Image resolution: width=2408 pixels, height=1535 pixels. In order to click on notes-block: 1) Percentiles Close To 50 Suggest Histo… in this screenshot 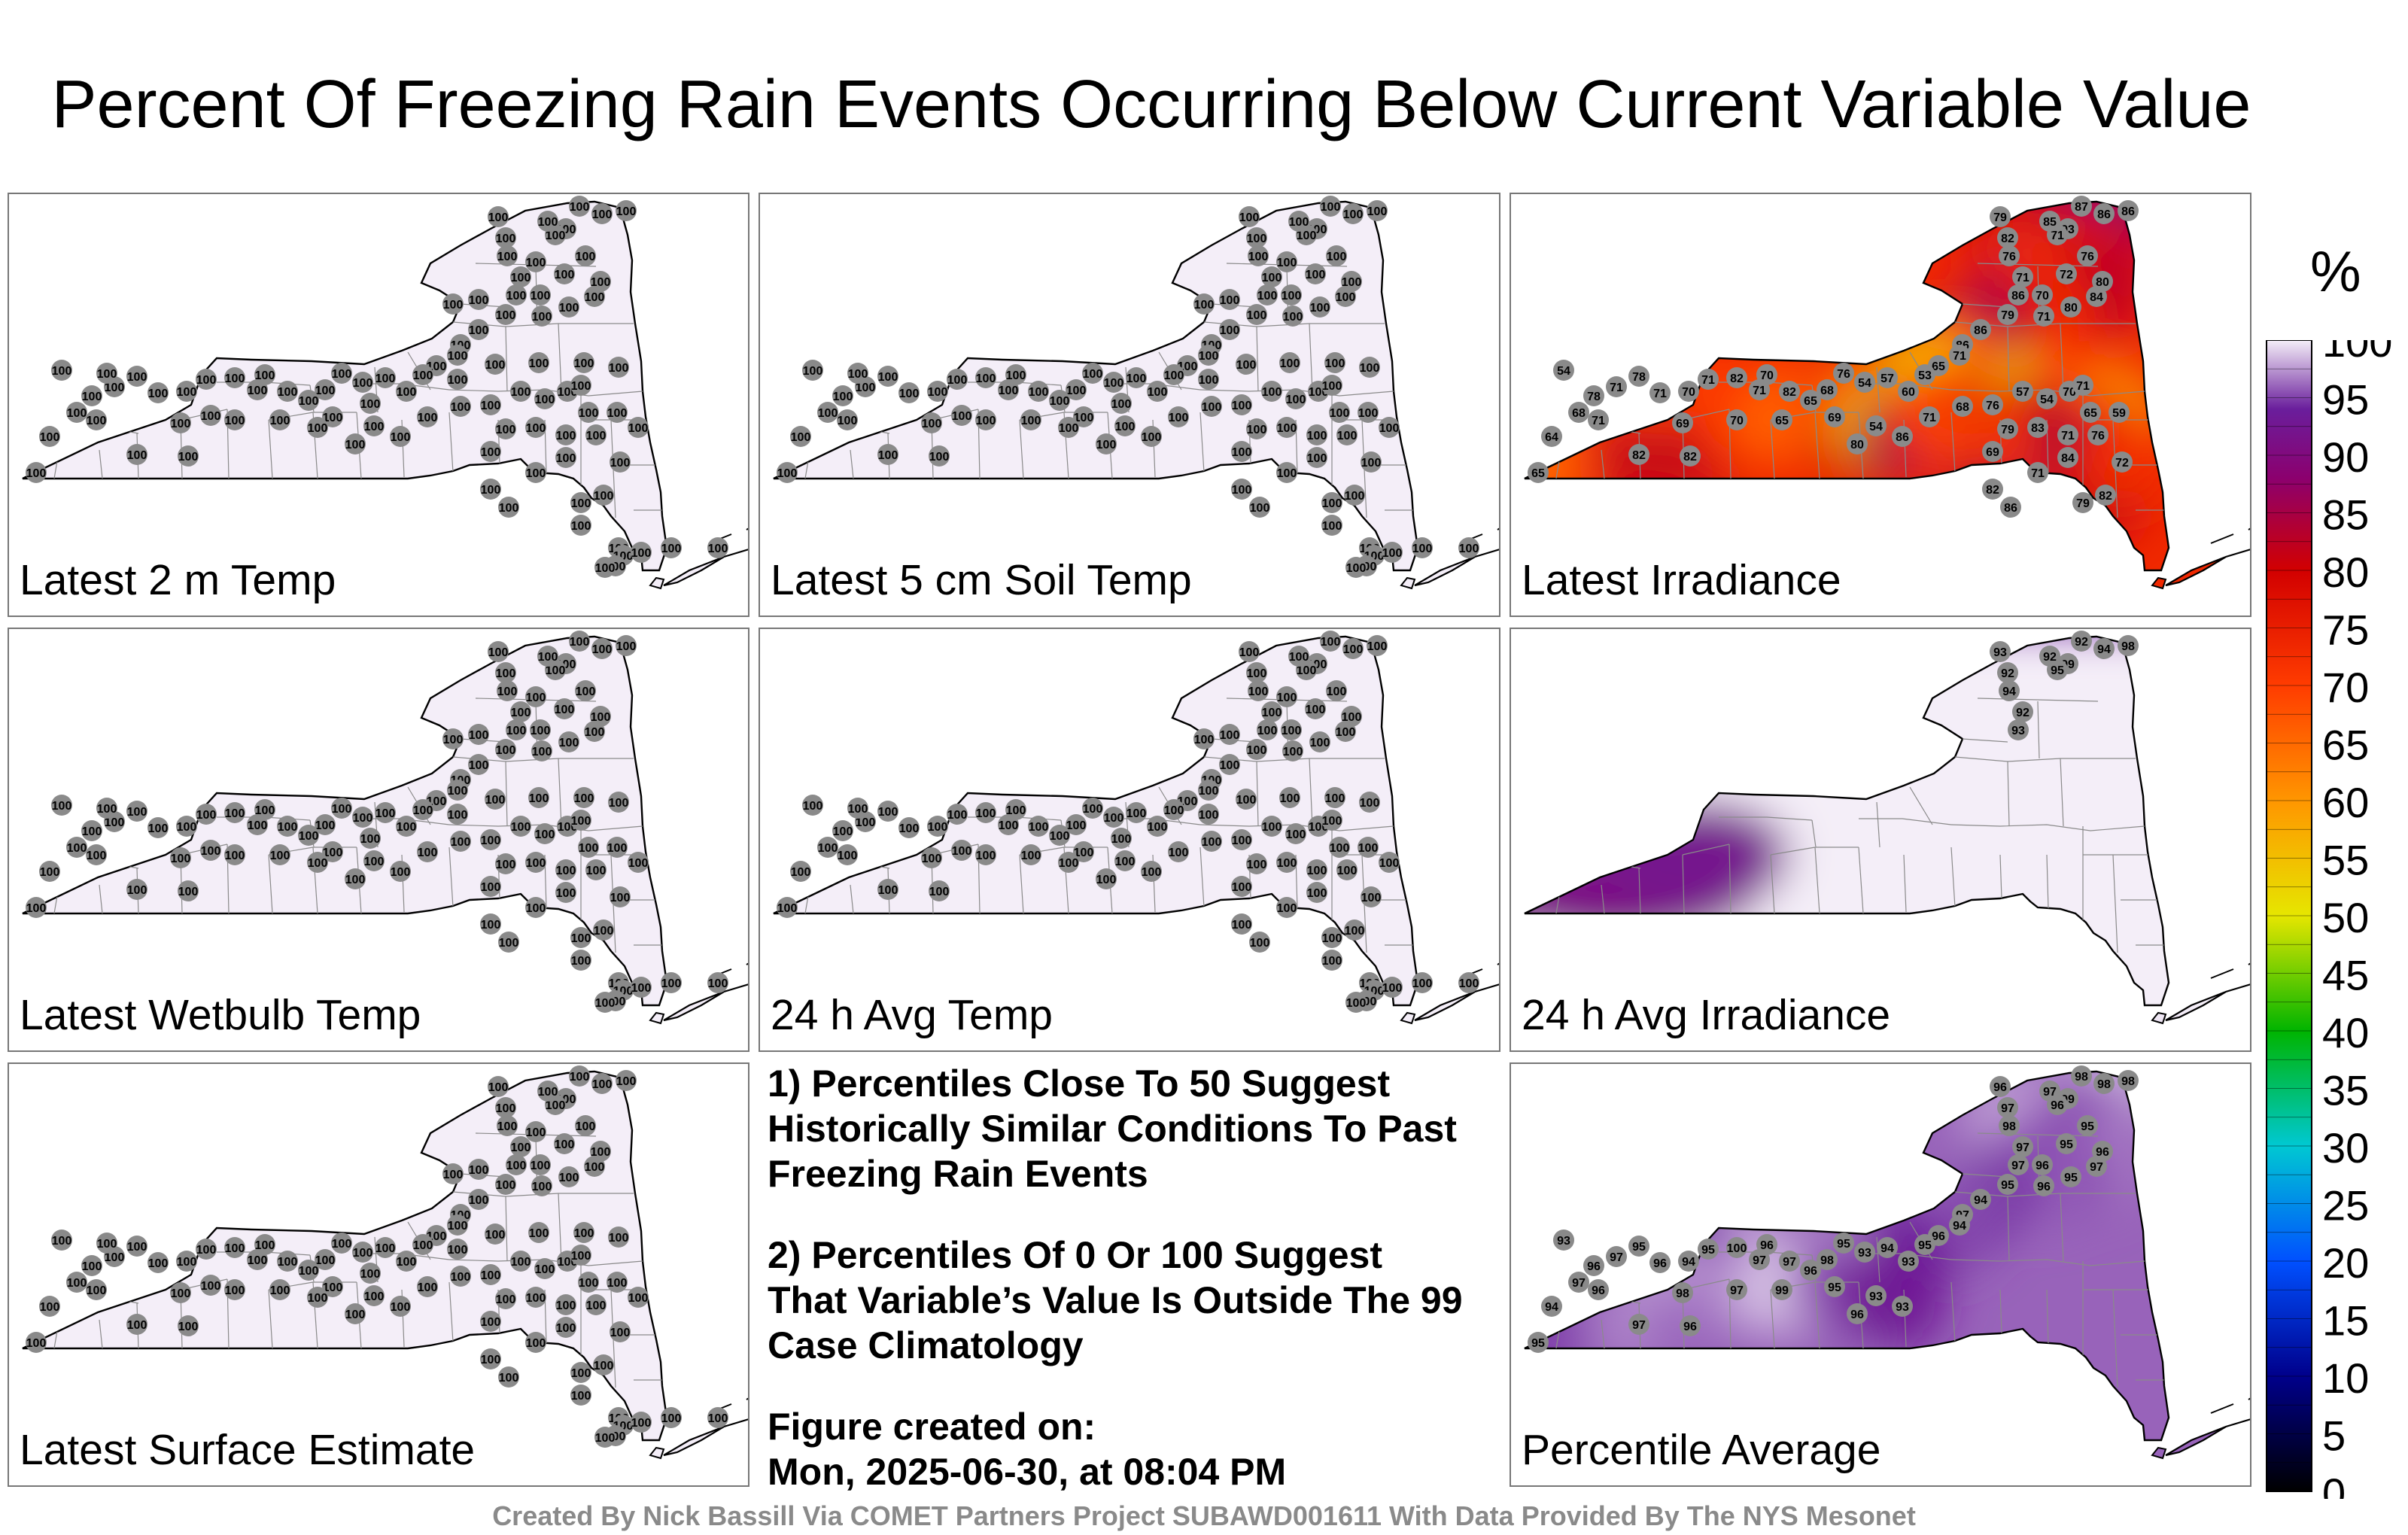, I will do `click(1117, 1295)`.